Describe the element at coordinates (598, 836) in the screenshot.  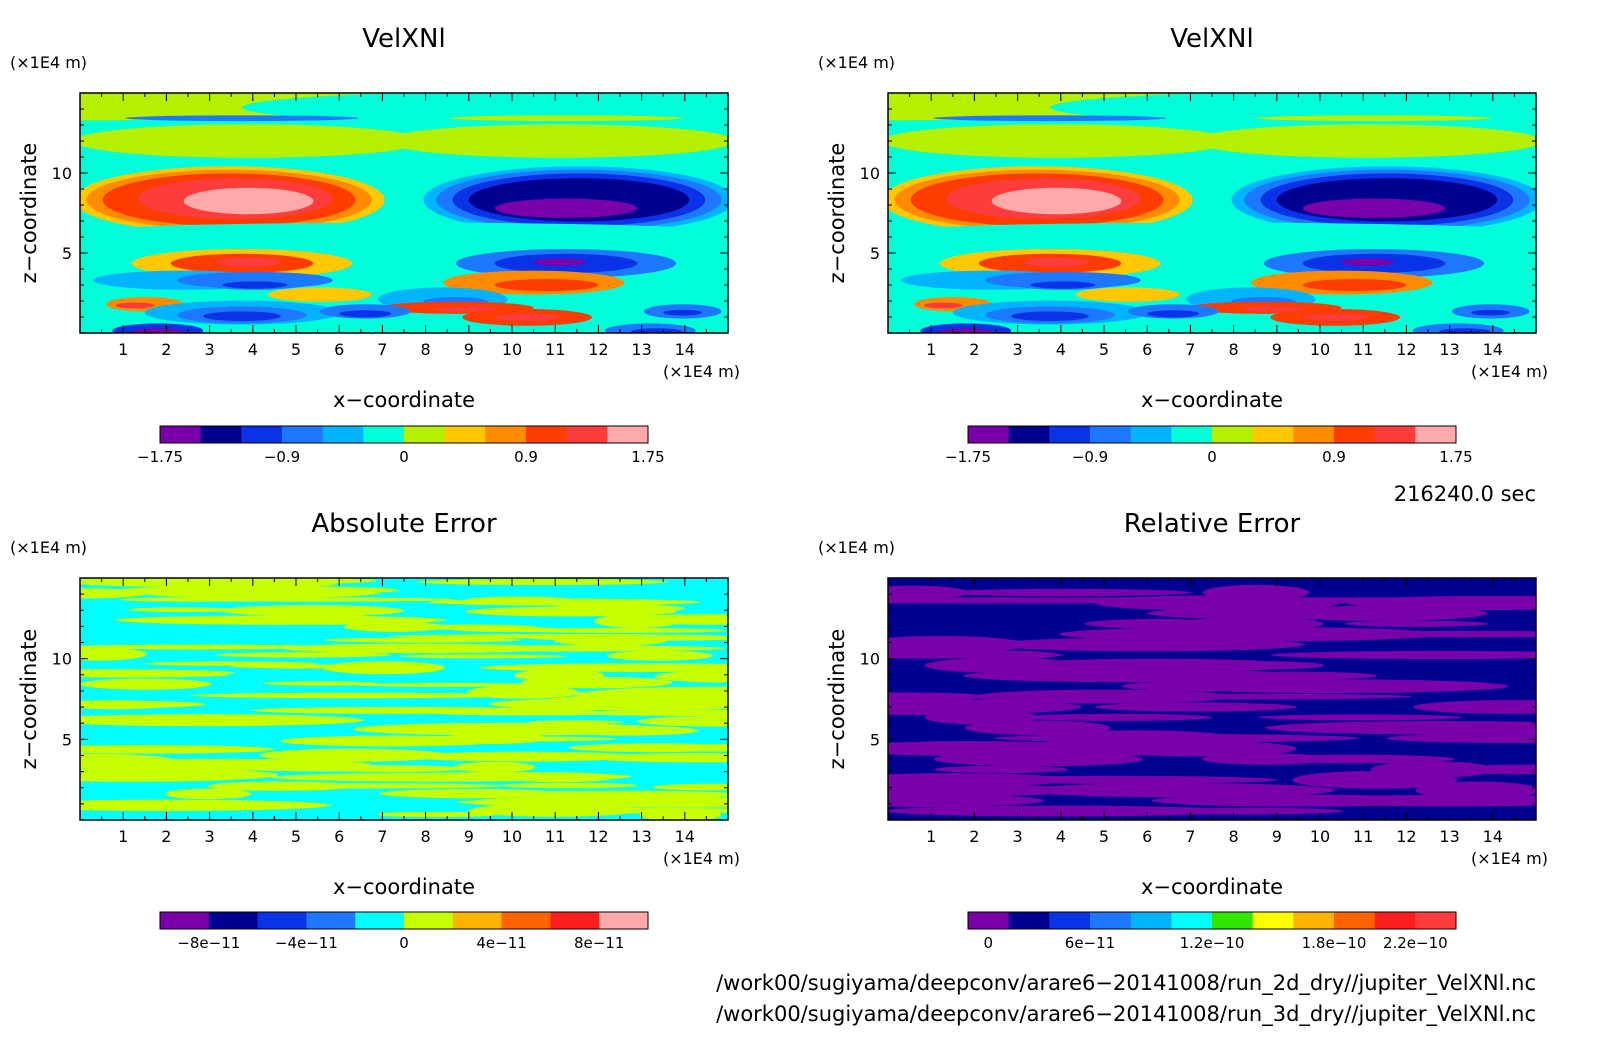
I see `x-tick-label: 12` at that location.